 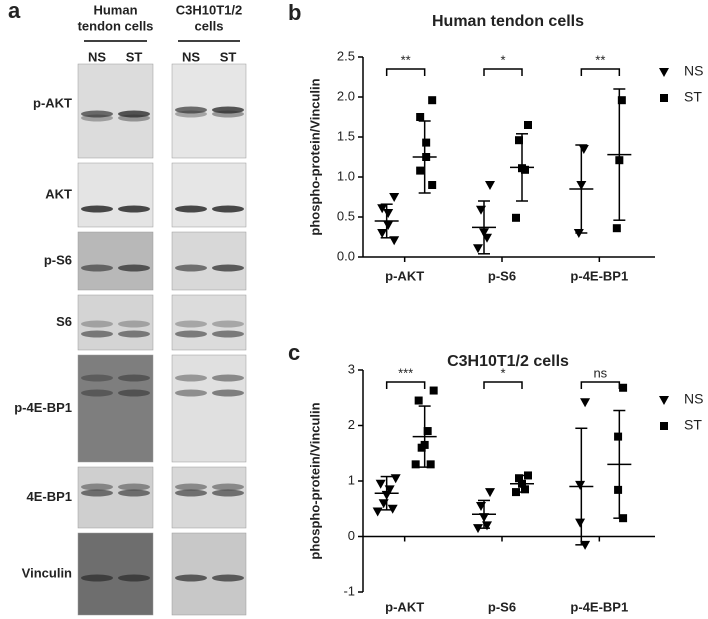 I want to click on y-tick-label: 1, so click(x=351, y=479).